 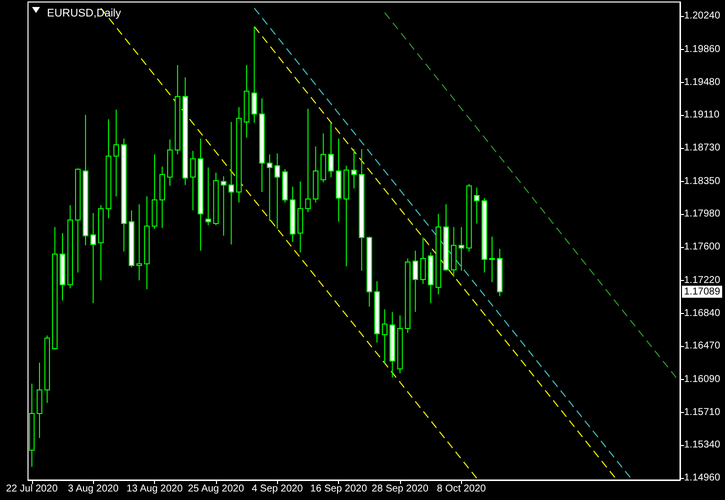 I want to click on x-tick-label: 22 Jul 2020, so click(x=32, y=489).